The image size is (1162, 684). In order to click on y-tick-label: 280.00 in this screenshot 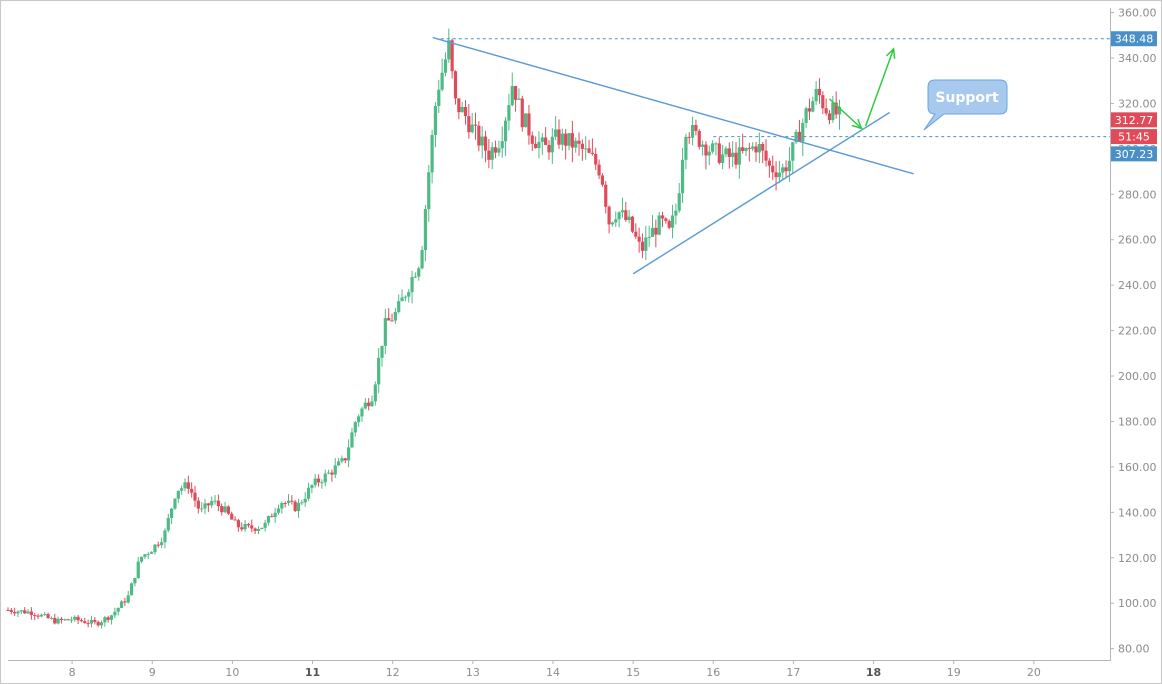, I will do `click(1137, 194)`.